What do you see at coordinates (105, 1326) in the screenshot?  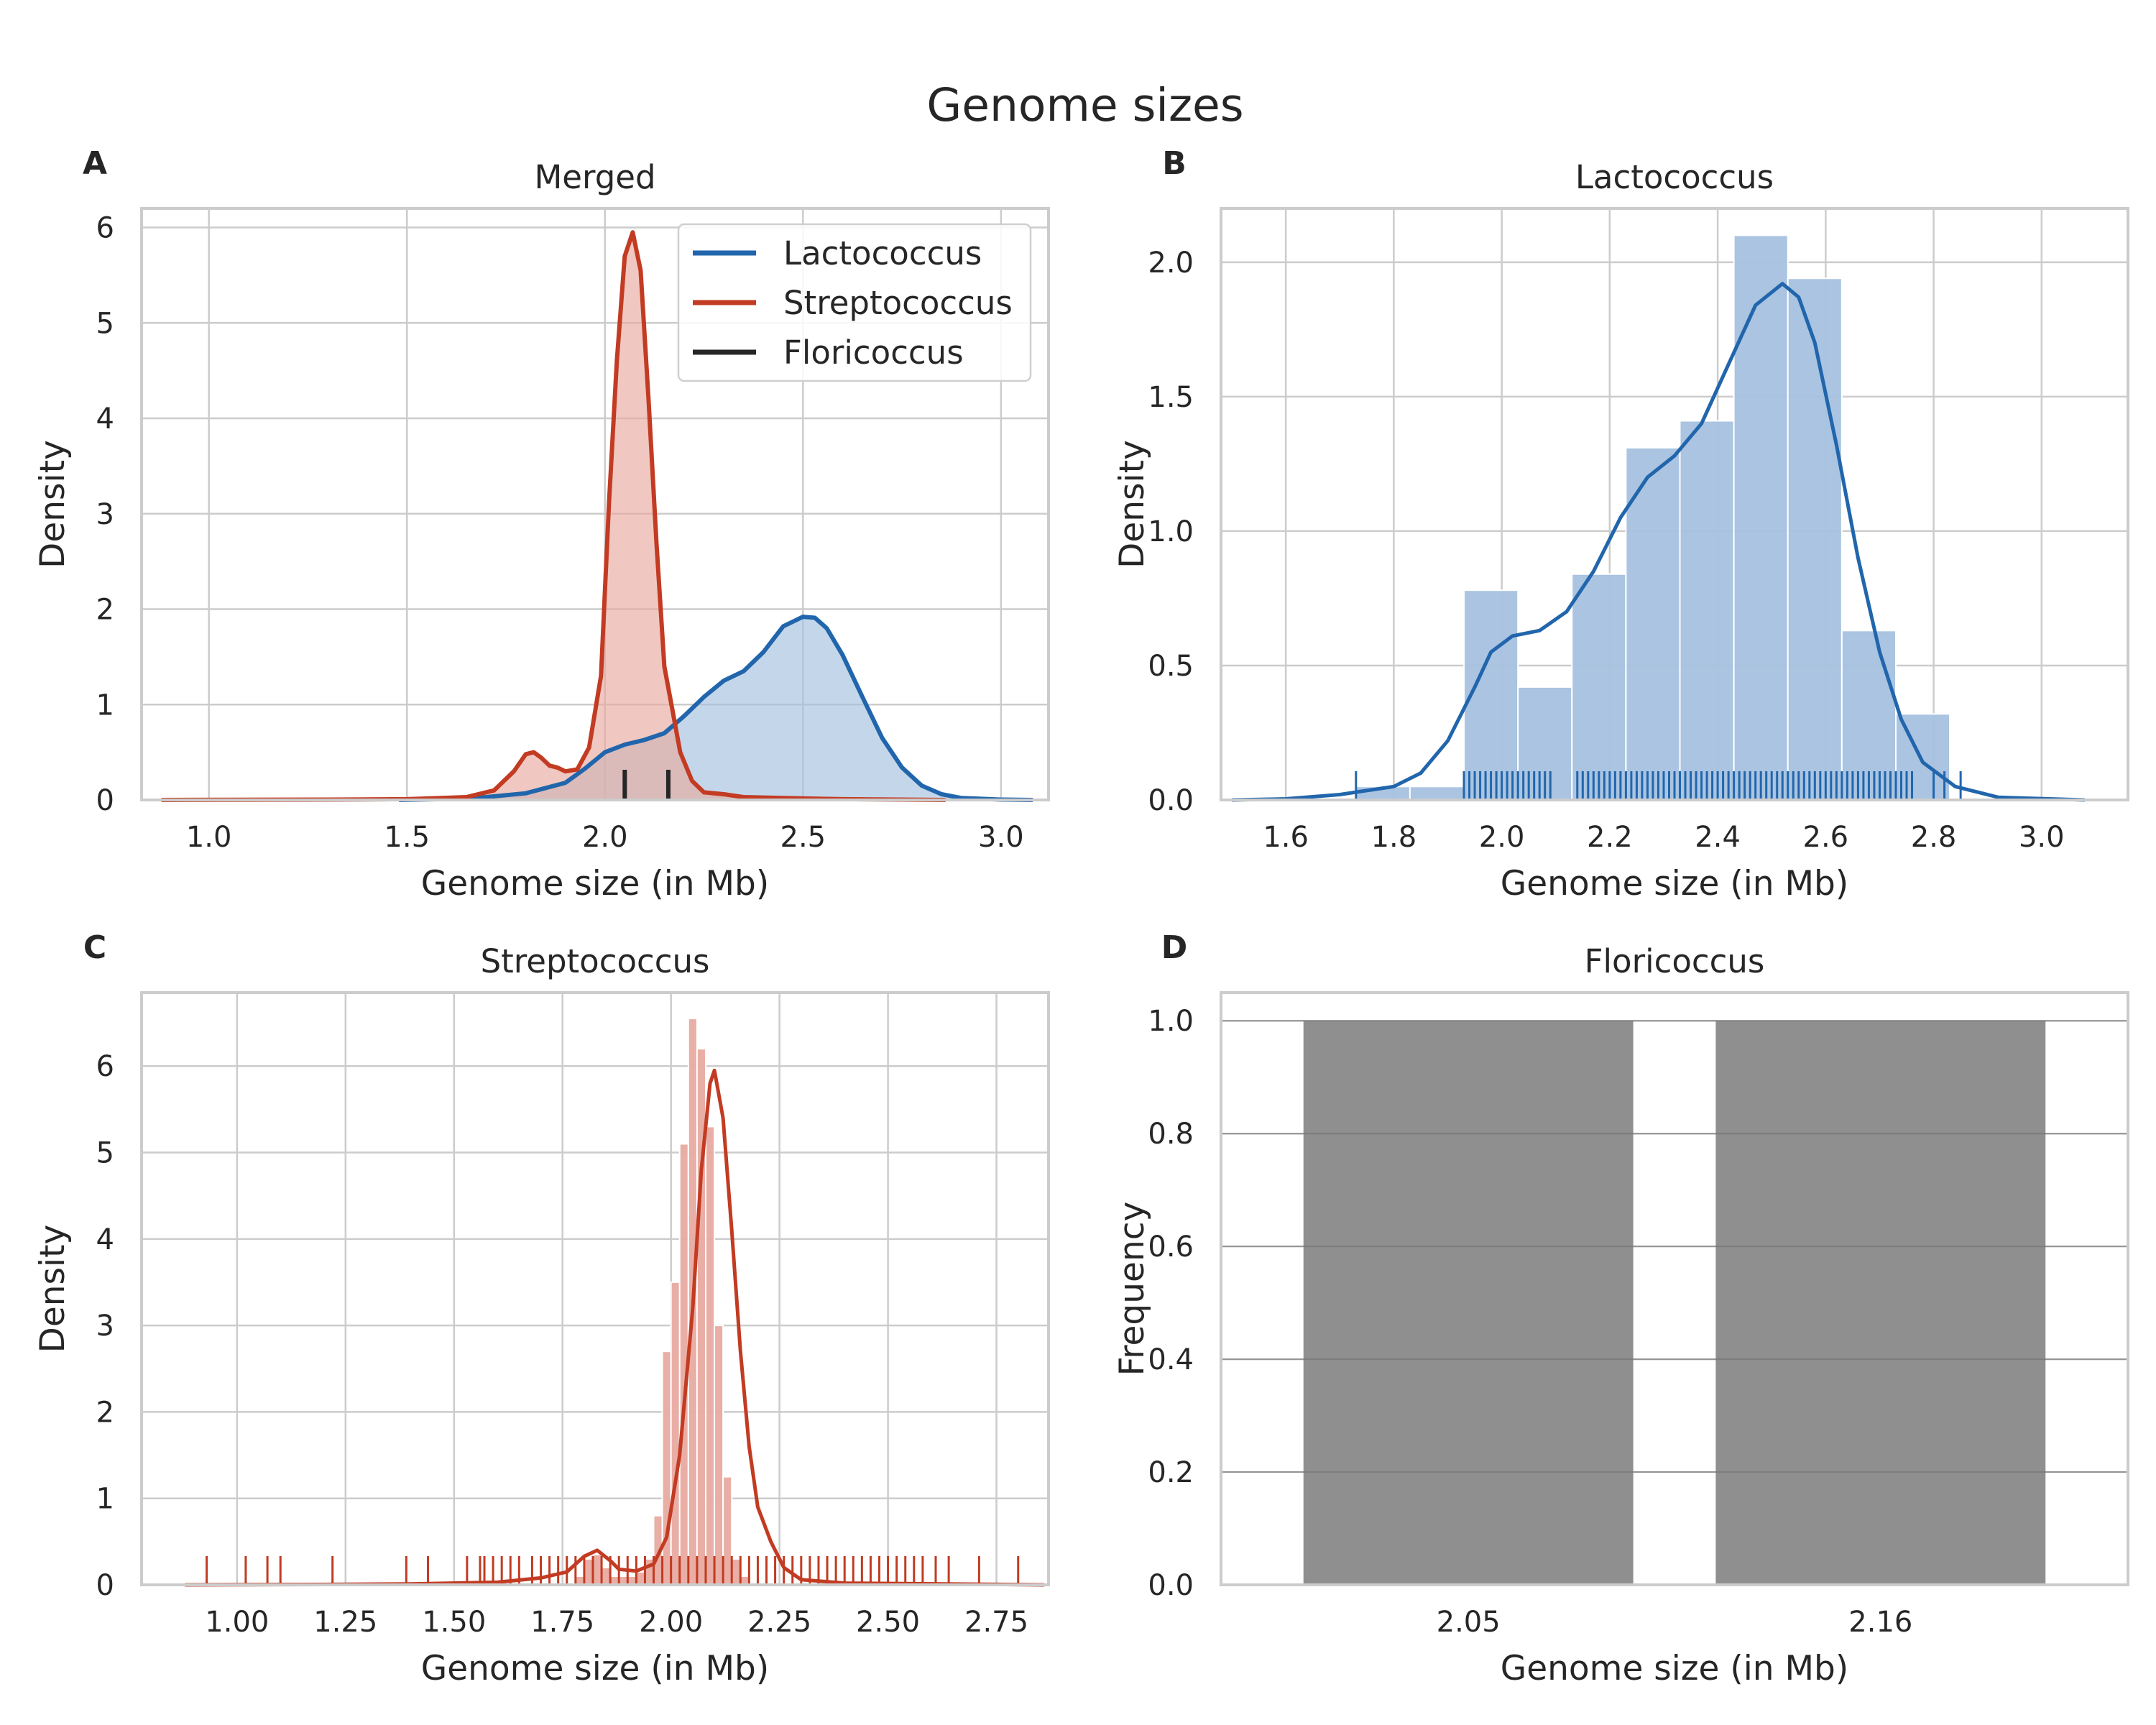 I see `y-tick-label: 3` at bounding box center [105, 1326].